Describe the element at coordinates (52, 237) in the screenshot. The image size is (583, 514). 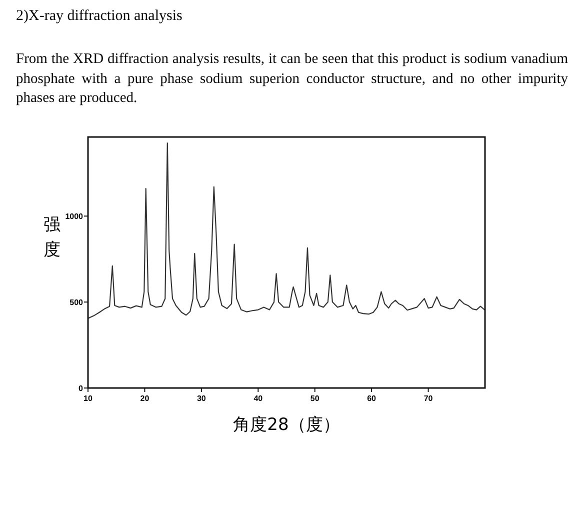
I see `y-axis-title: 强度` at that location.